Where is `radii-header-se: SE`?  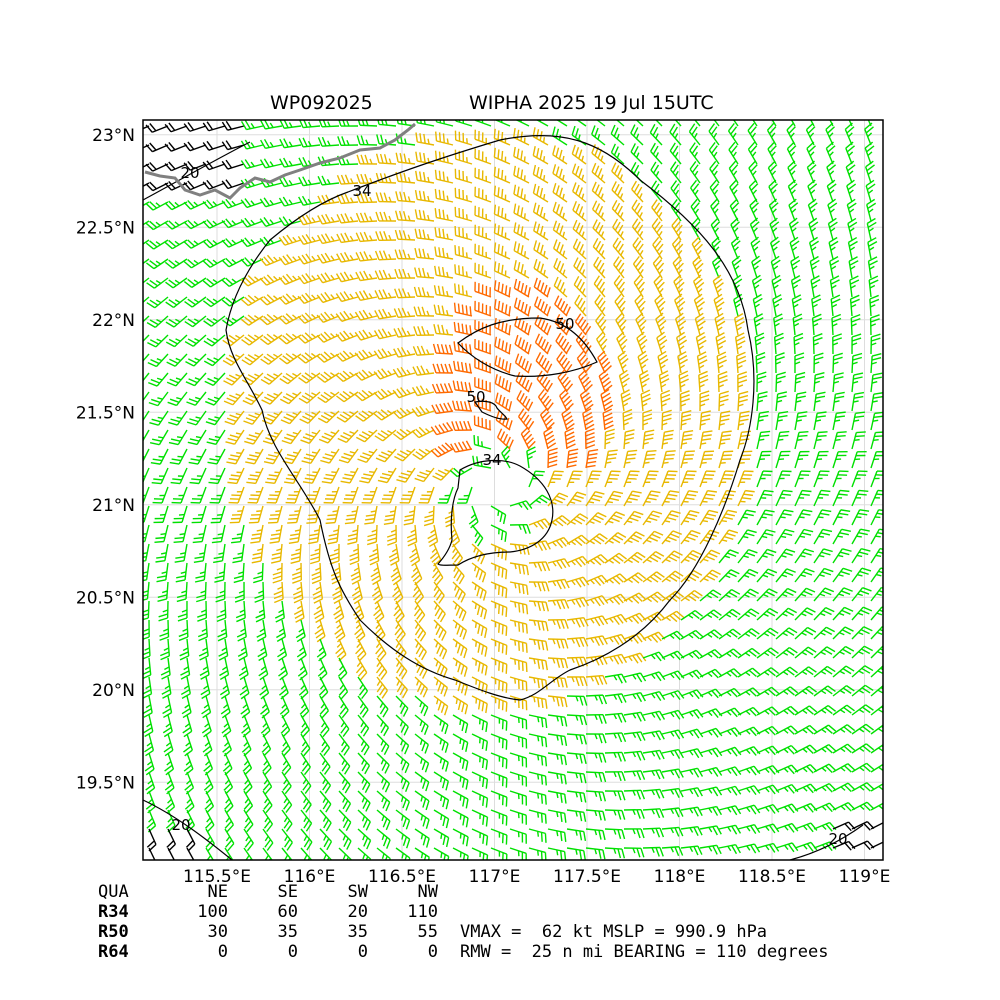 radii-header-se: SE is located at coordinates (287, 892).